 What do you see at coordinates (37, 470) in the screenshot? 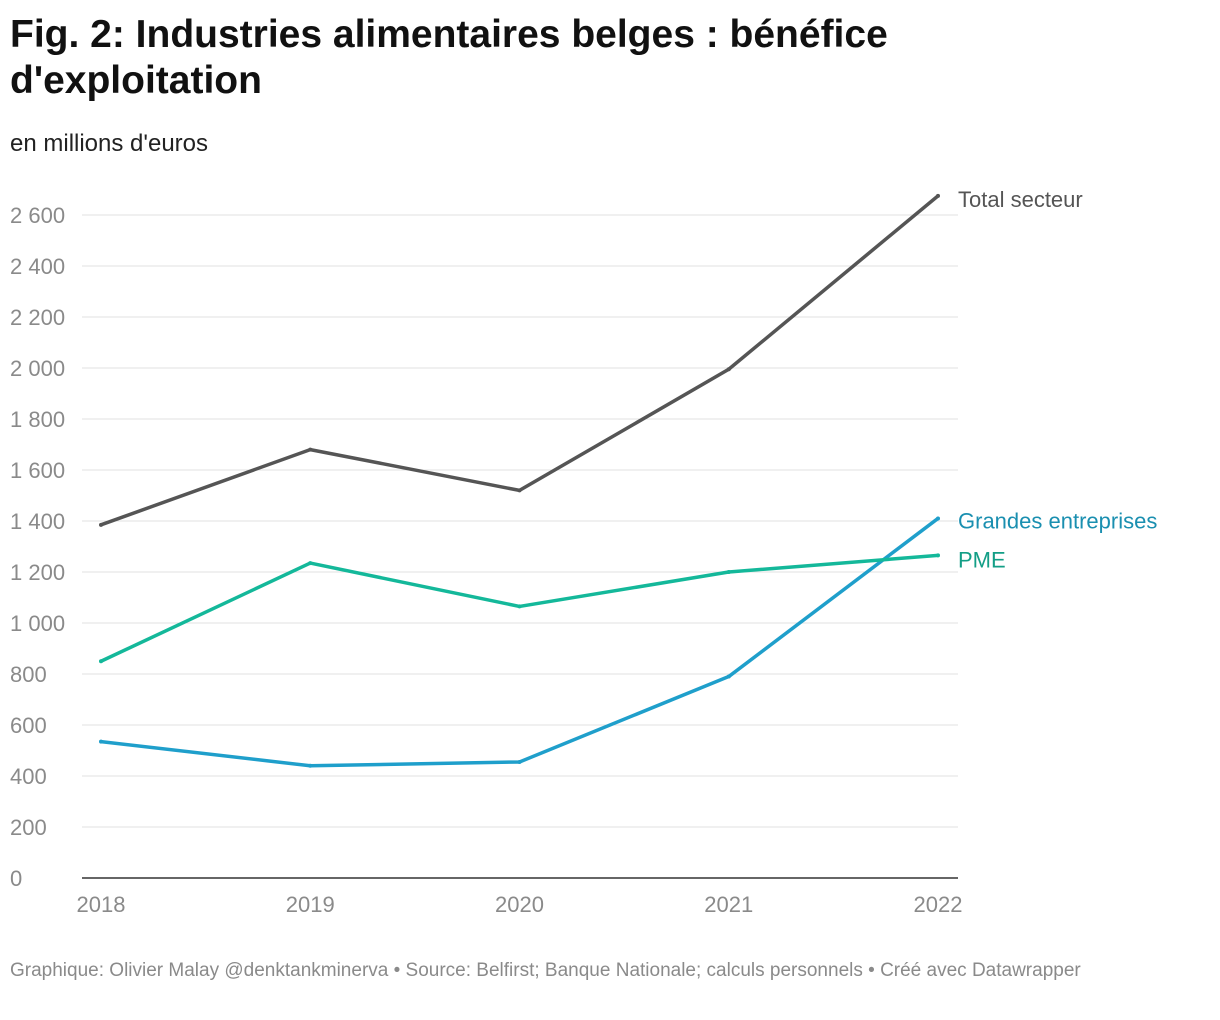
I see `y-tick-label: 1 600` at bounding box center [37, 470].